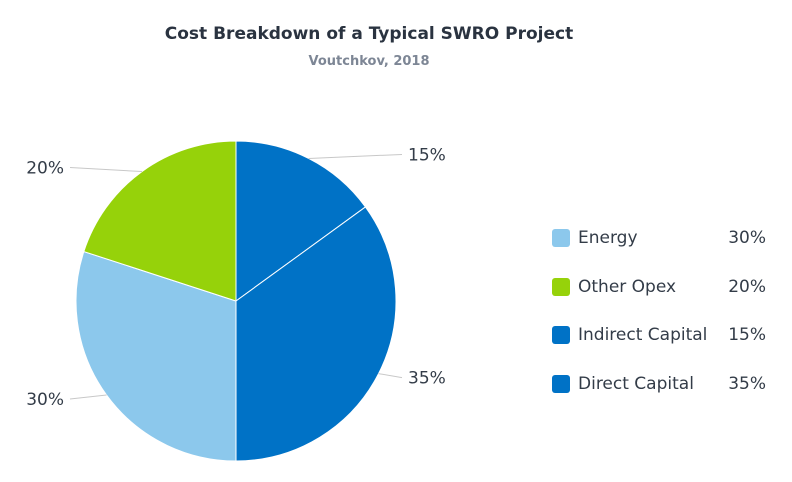 The width and height of the screenshot is (792, 482). I want to click on legend-value: 35%, so click(747, 383).